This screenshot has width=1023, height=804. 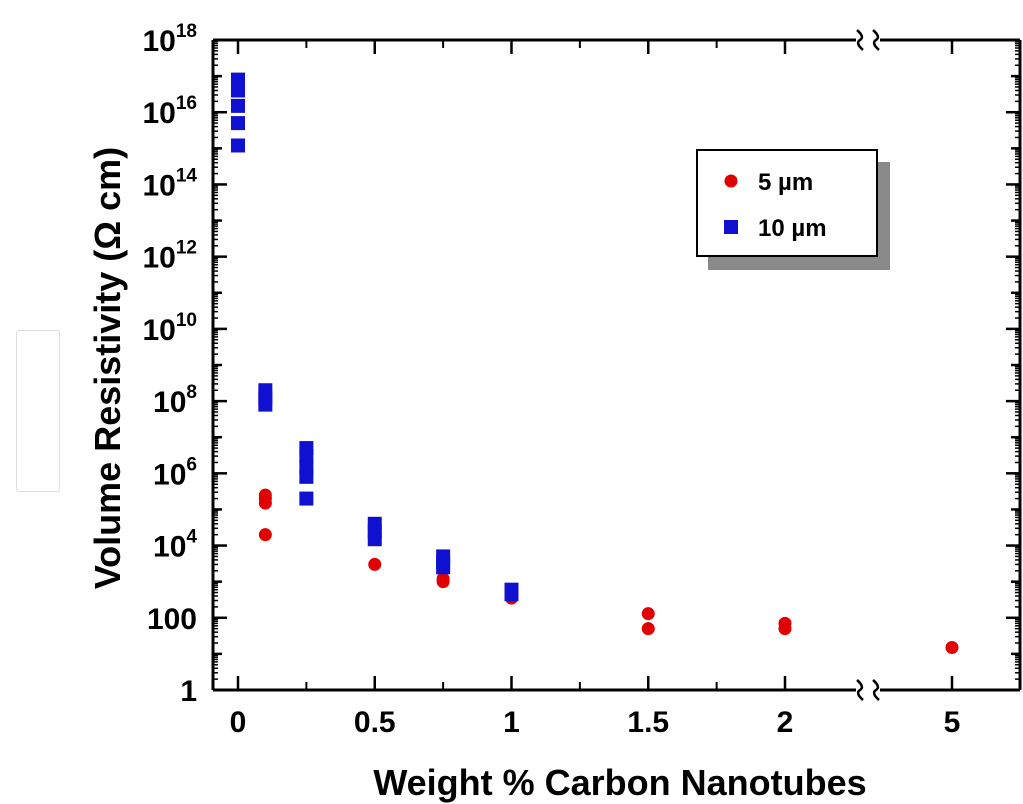 What do you see at coordinates (792, 228) in the screenshot?
I see `legend-label: 10 µm` at bounding box center [792, 228].